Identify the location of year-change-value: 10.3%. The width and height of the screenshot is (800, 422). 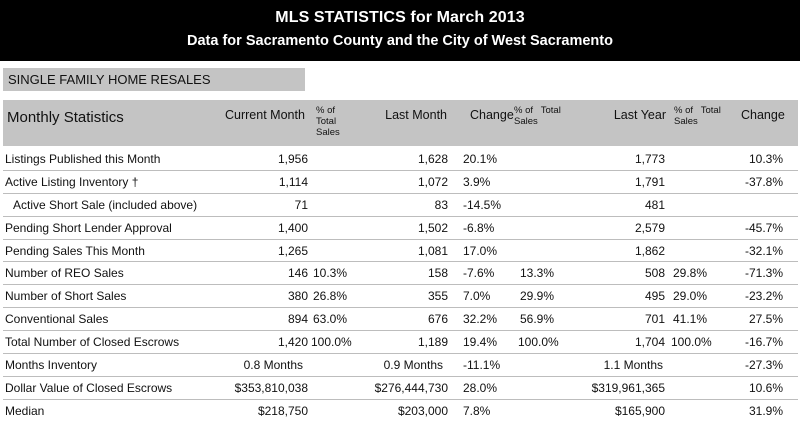
(765, 159).